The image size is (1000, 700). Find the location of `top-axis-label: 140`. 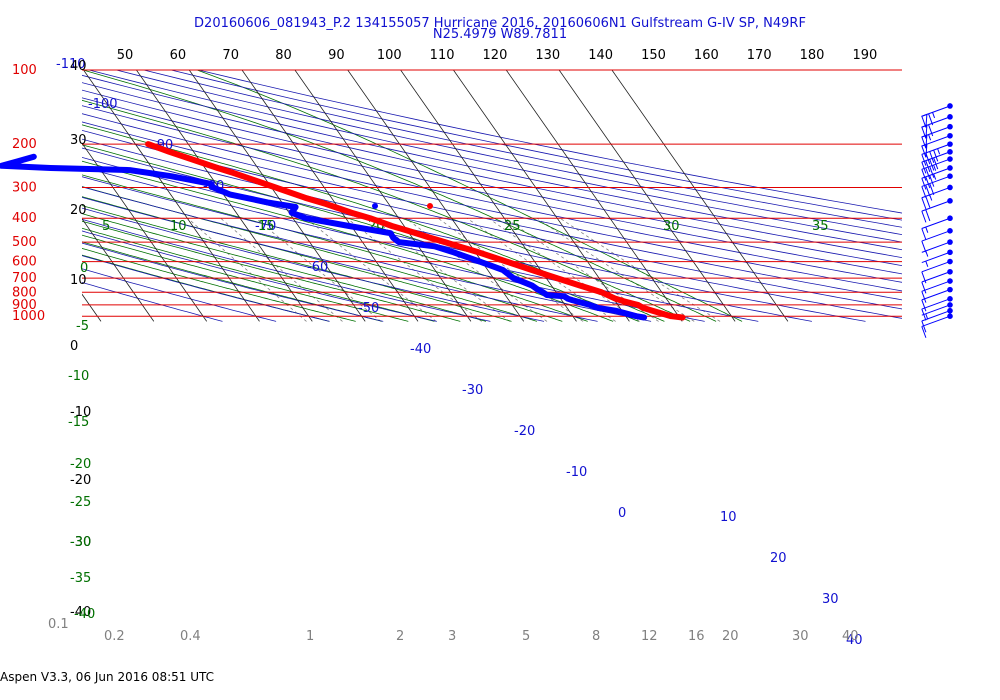

top-axis-label: 140 is located at coordinates (600, 55).